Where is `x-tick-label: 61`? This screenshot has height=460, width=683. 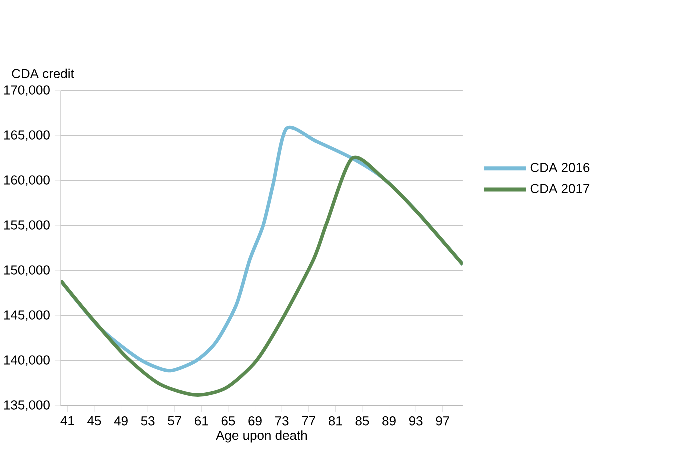 x-tick-label: 61 is located at coordinates (201, 421).